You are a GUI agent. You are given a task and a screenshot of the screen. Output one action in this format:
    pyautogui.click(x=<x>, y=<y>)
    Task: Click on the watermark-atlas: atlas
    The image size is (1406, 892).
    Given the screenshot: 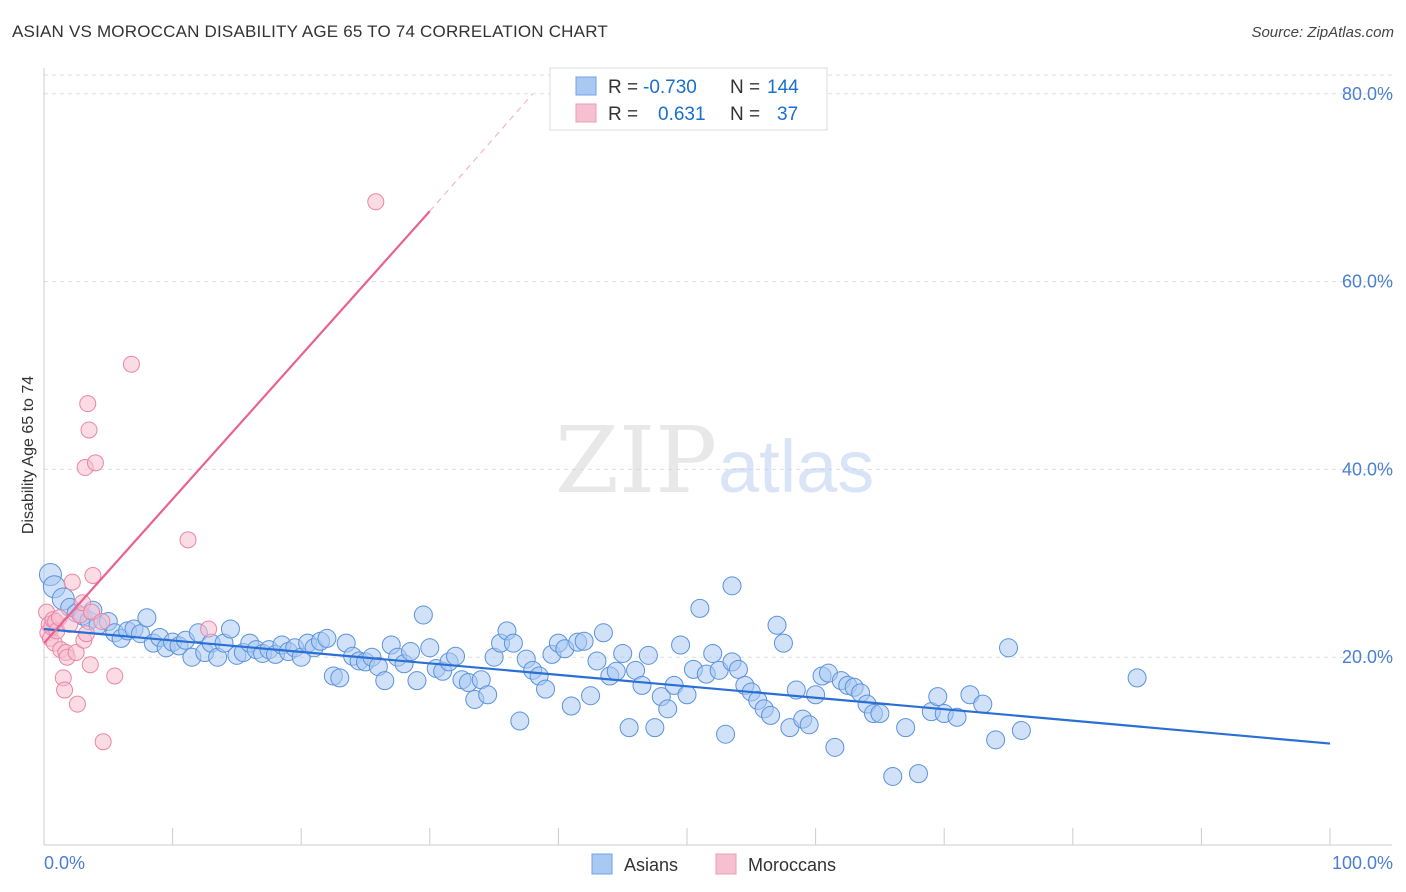 What is the action you would take?
    pyautogui.click(x=796, y=466)
    